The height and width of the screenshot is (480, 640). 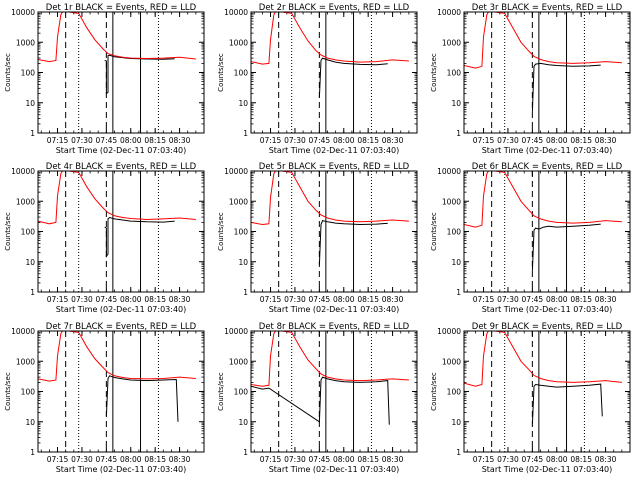 I want to click on panel-title: Det 2r BLACK = Events, RED = LLD, so click(x=334, y=8).